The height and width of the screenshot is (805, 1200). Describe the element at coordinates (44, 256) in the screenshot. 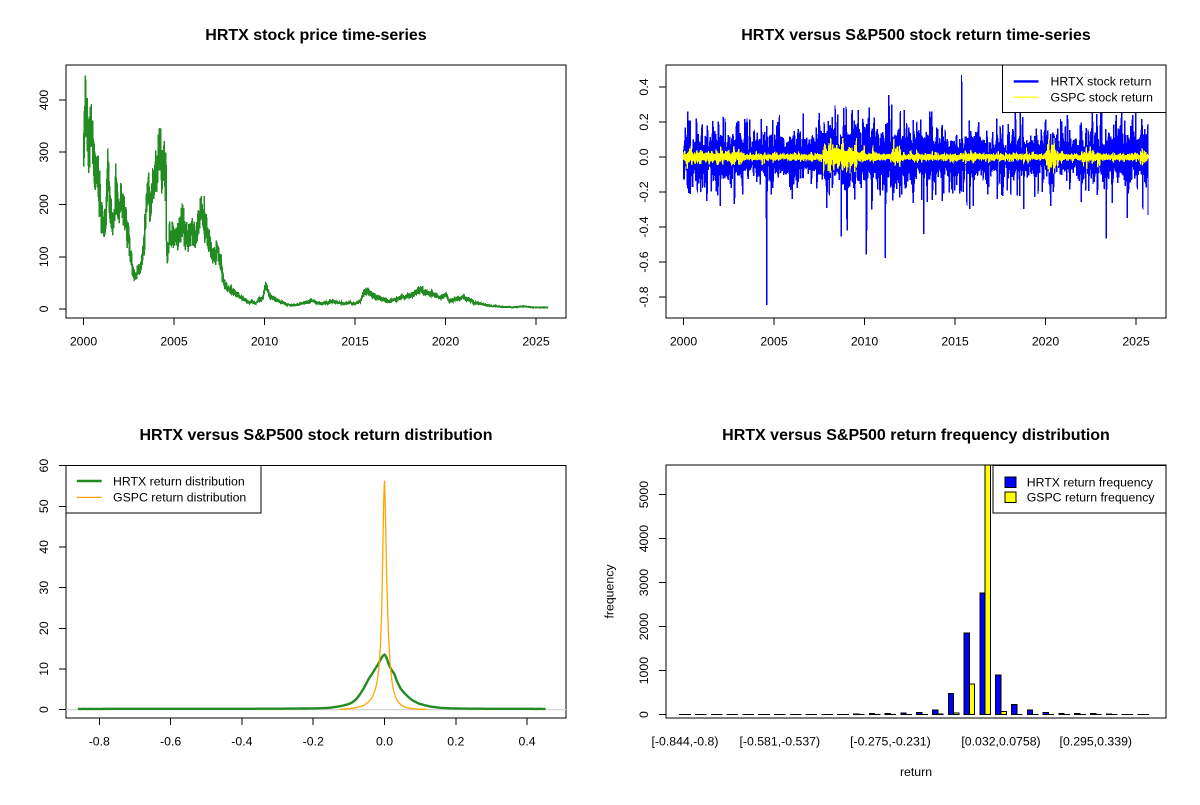

I see `svg-text: 100` at that location.